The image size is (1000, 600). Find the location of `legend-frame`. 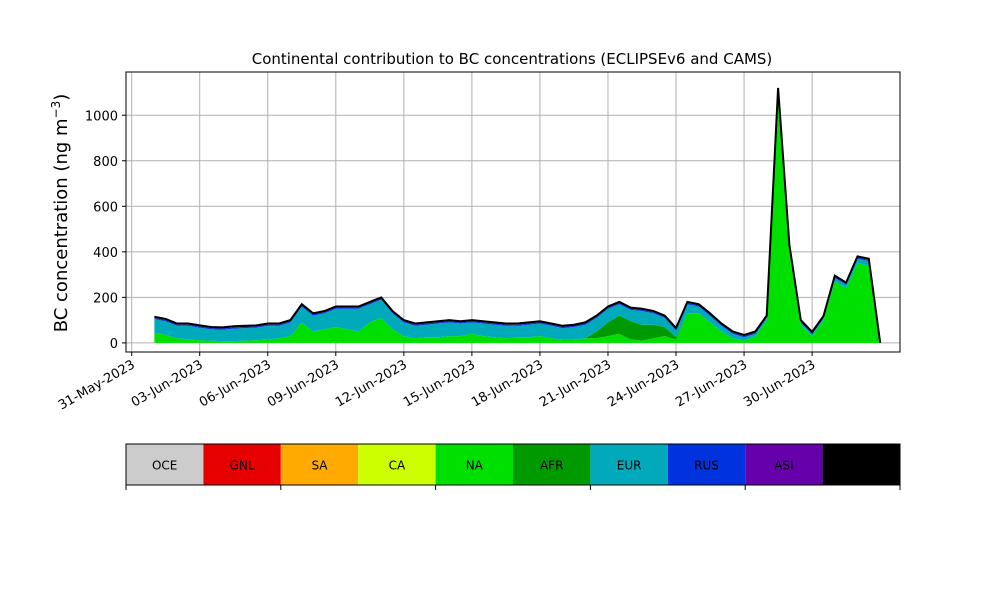

legend-frame is located at coordinates (513, 464).